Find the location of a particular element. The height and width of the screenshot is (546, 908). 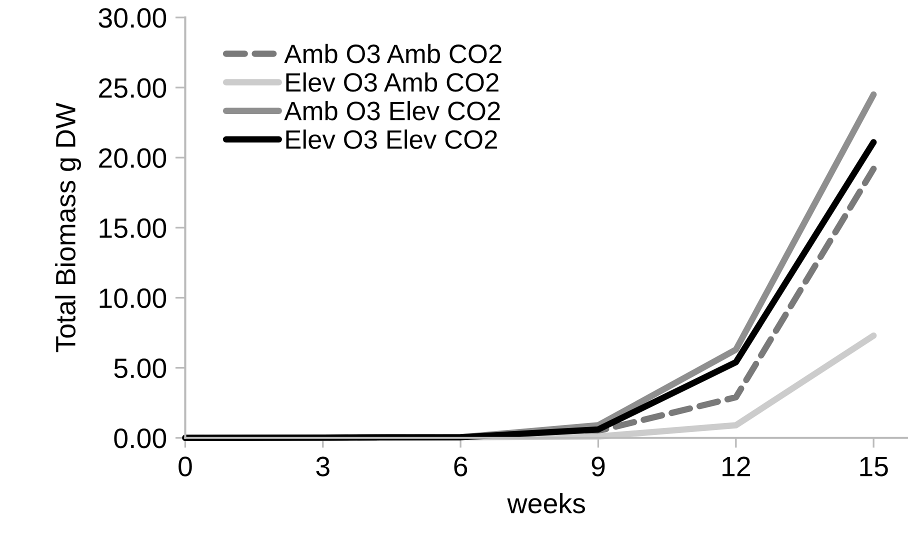

legend-label: Amb O3 Amb CO2 is located at coordinates (393, 54).